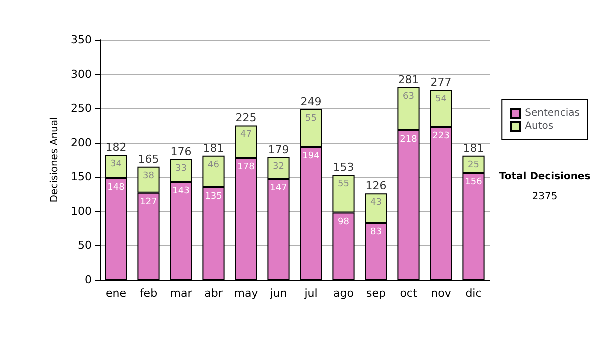 This screenshot has height=340, width=600. I want to click on x-tick-label: nov, so click(441, 293).